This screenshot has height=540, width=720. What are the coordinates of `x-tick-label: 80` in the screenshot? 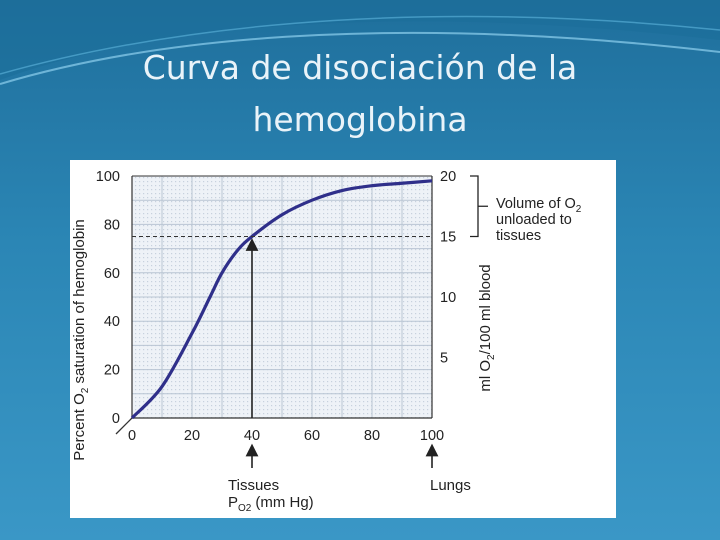 It's located at (372, 436).